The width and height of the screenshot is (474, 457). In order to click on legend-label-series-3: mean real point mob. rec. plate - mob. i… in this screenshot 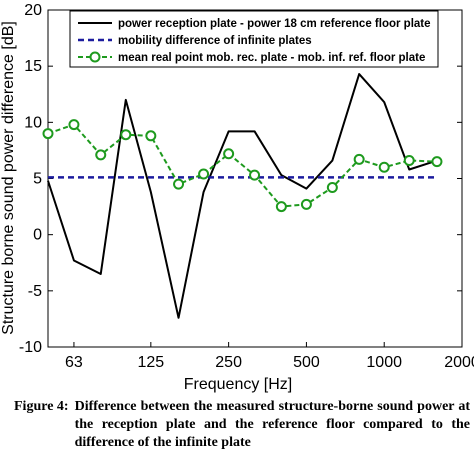, I will do `click(271, 58)`.